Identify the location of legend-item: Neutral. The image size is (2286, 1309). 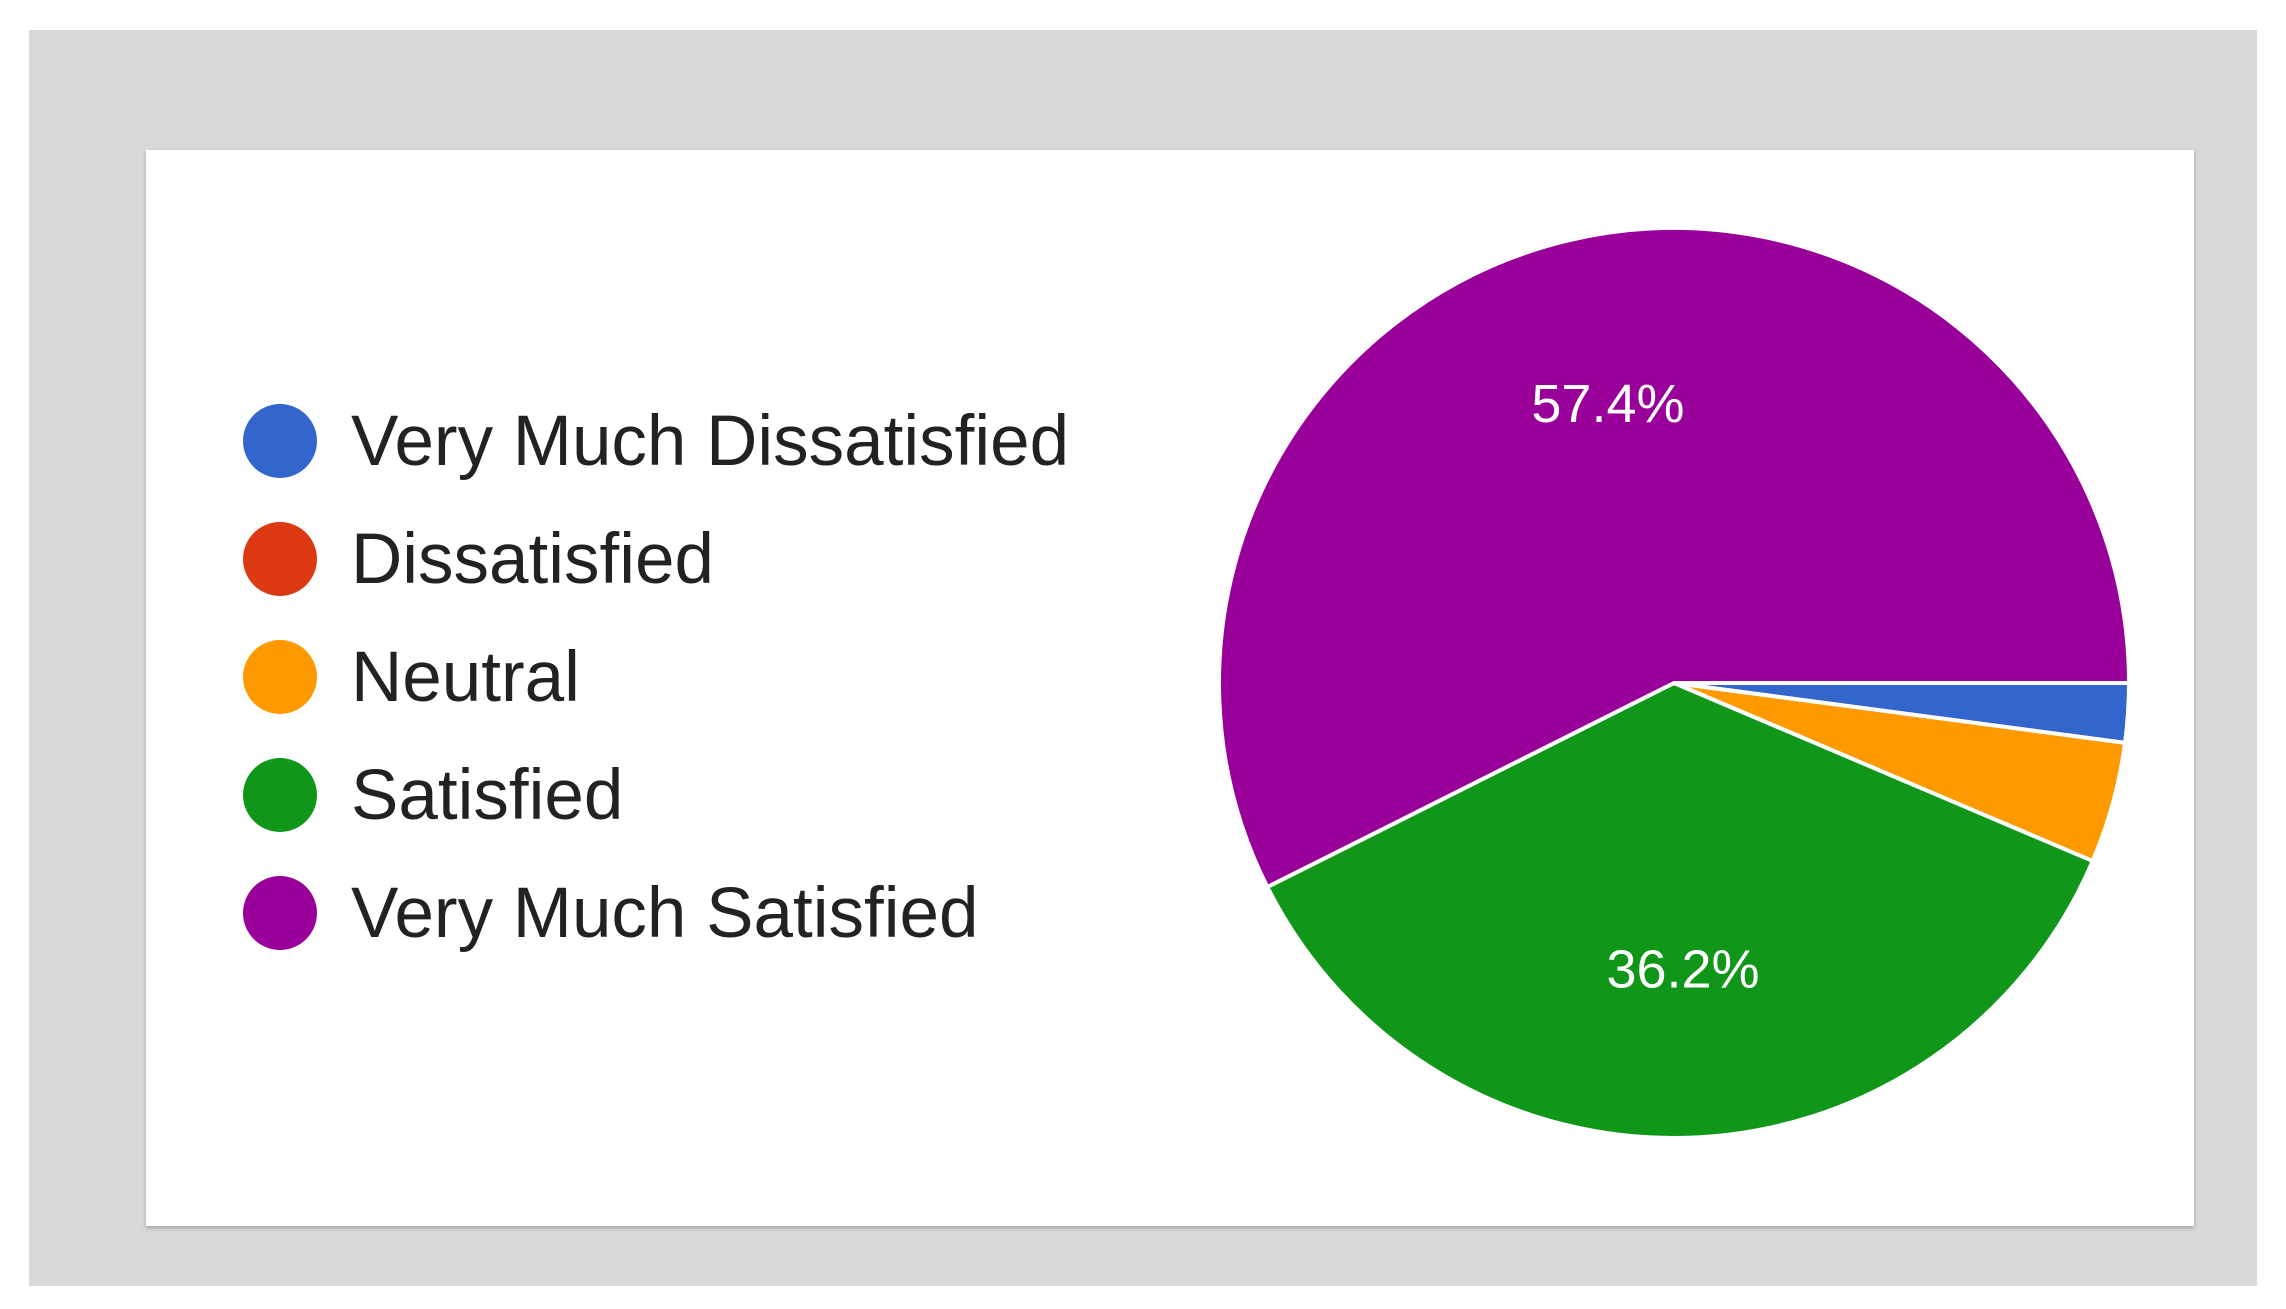
(656, 677).